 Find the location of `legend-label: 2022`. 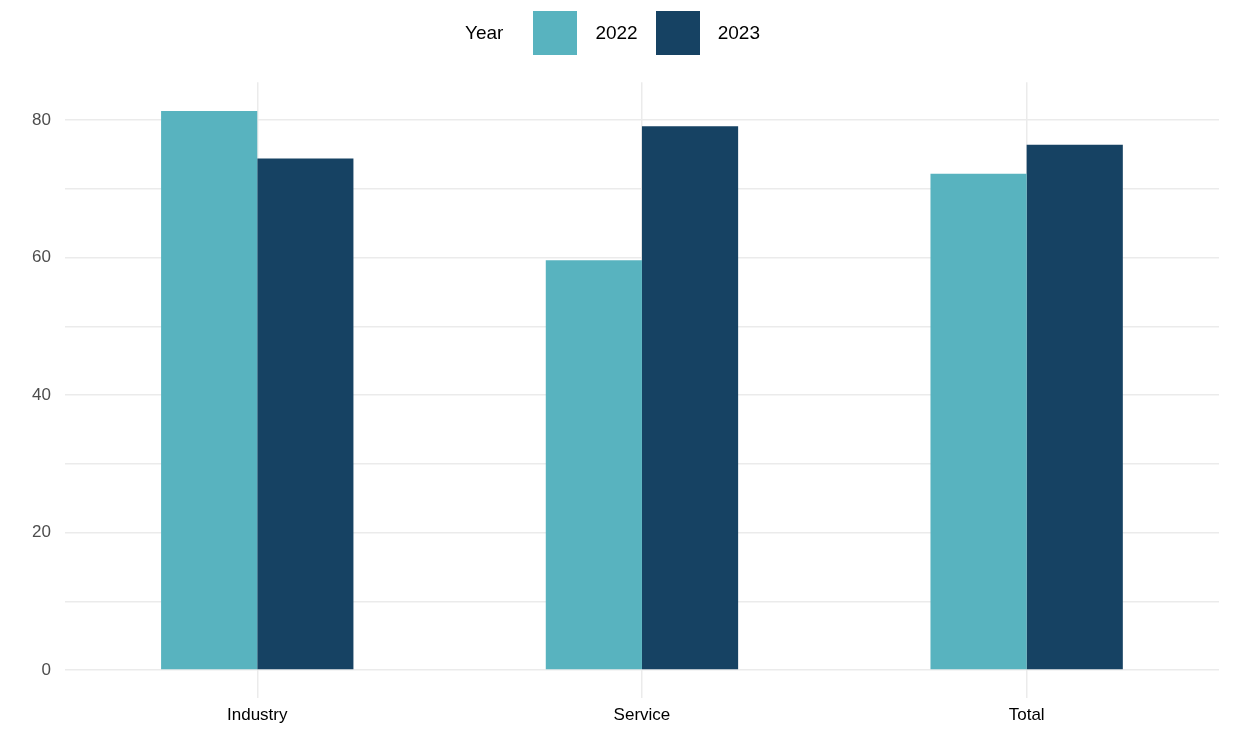

legend-label: 2022 is located at coordinates (616, 33).